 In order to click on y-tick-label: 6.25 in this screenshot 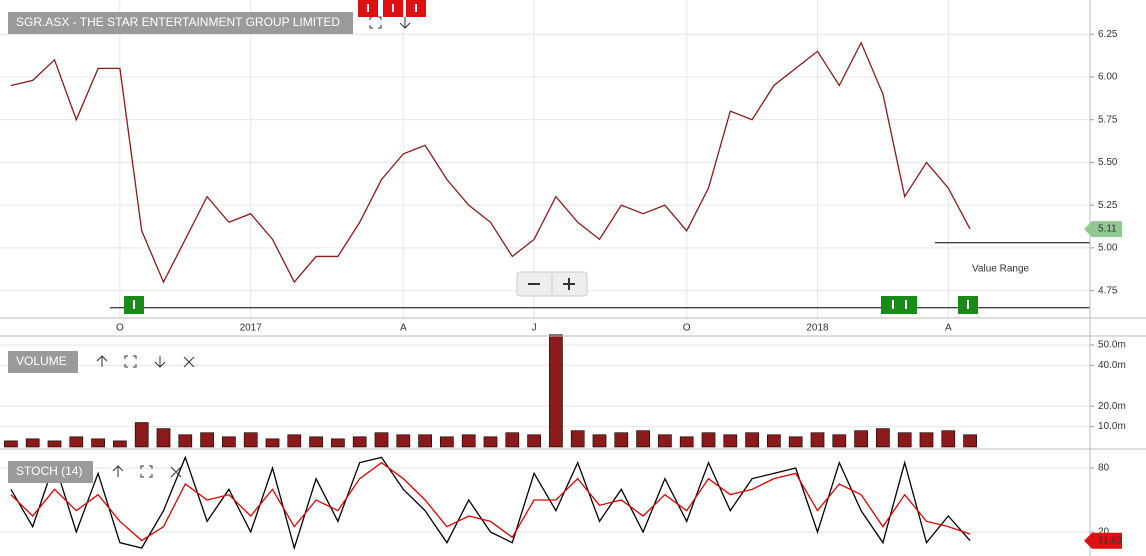, I will do `click(1108, 34)`.